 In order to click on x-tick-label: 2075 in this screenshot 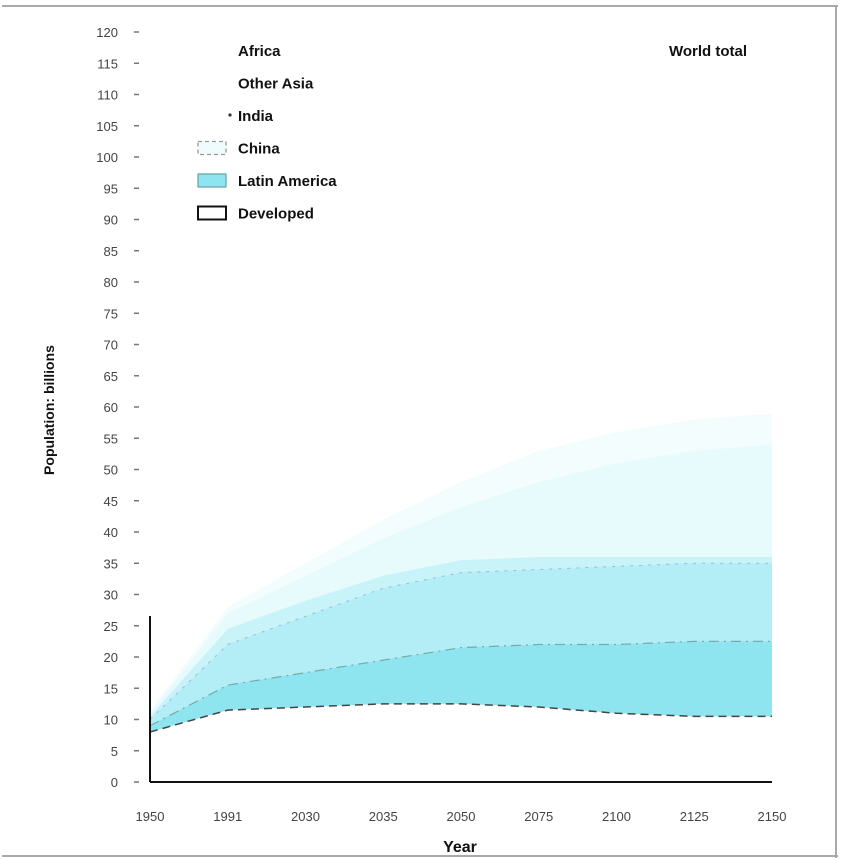, I will do `click(538, 816)`.